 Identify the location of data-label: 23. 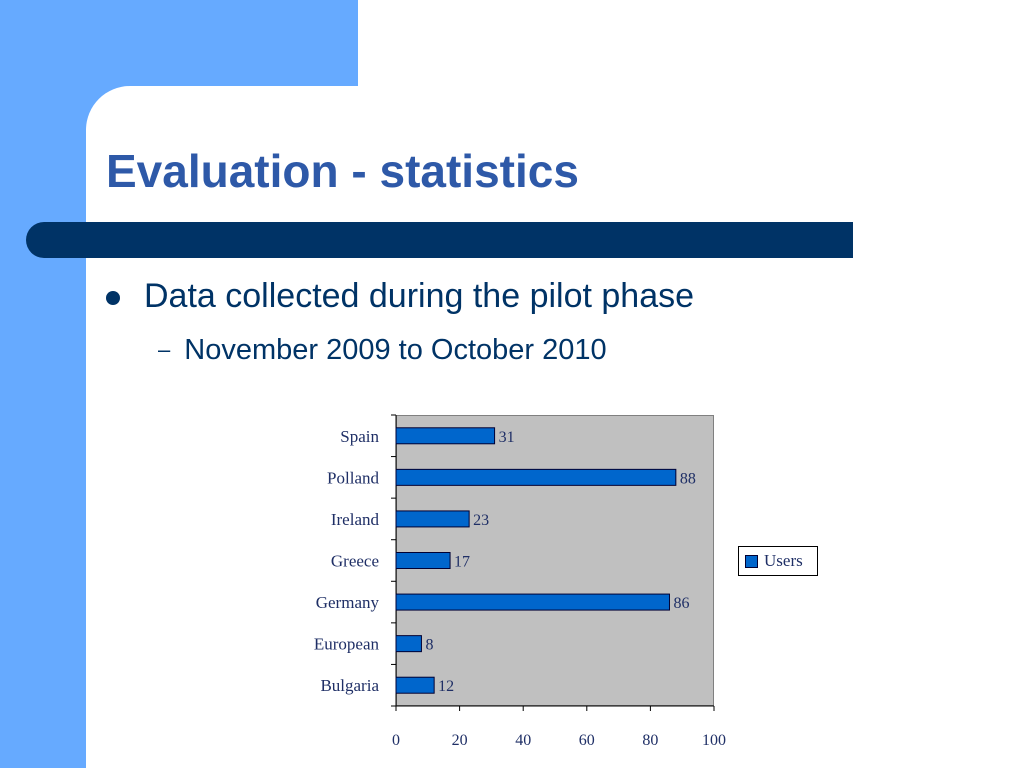
(481, 520).